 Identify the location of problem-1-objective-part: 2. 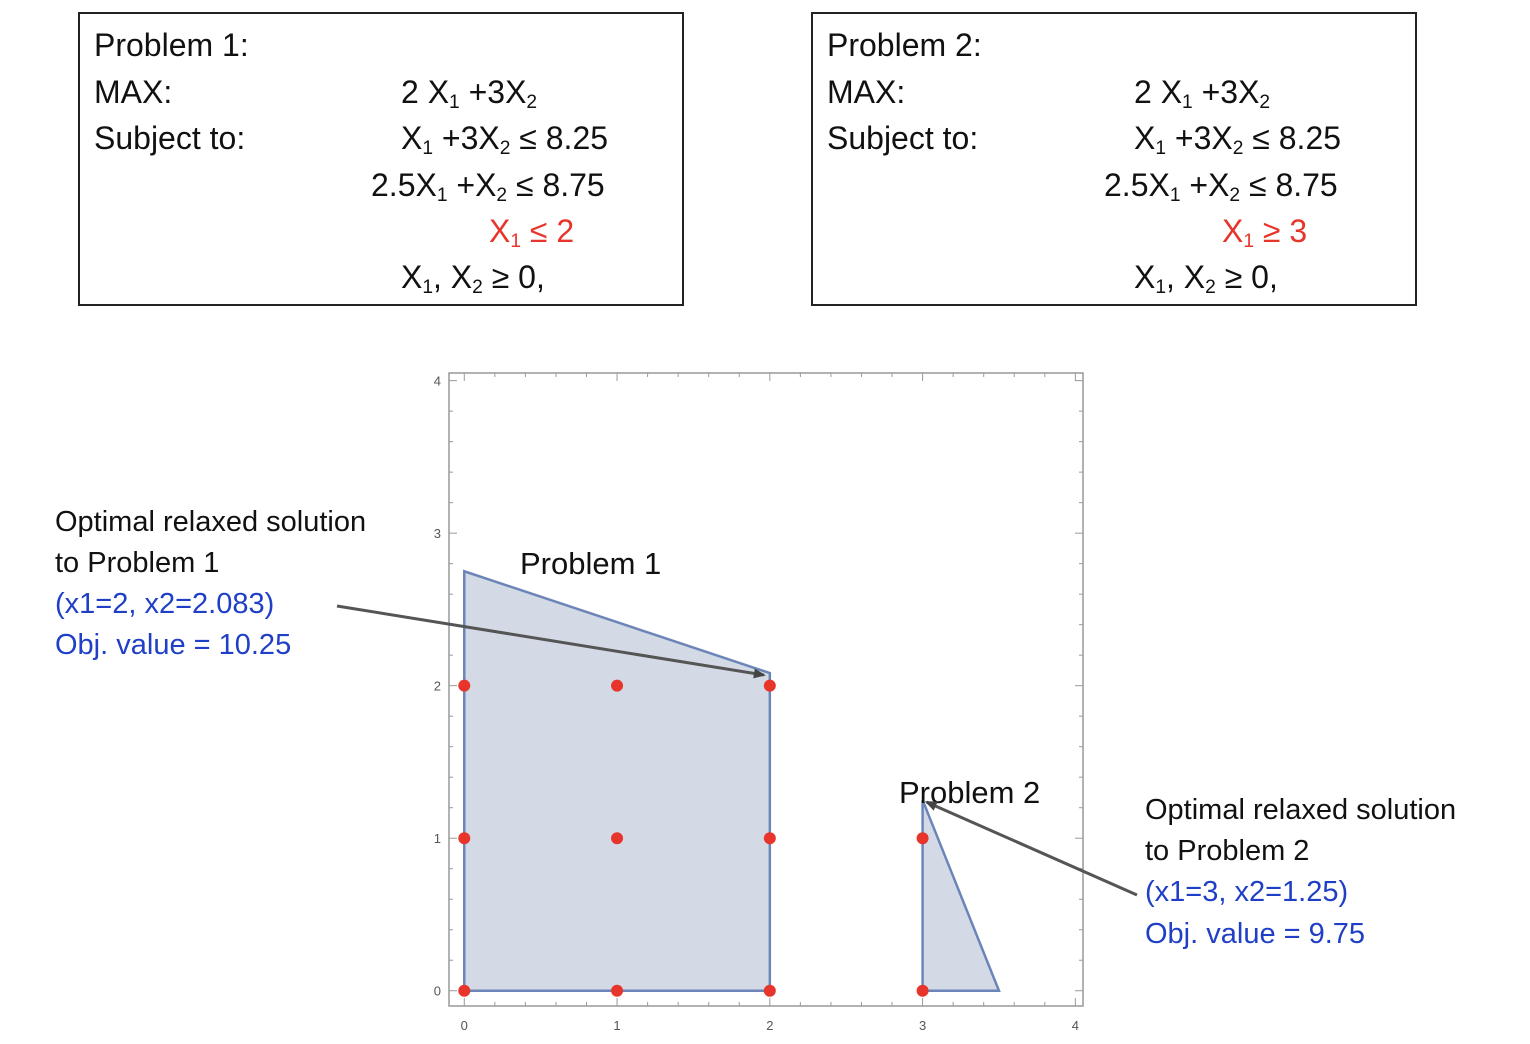
(532, 102).